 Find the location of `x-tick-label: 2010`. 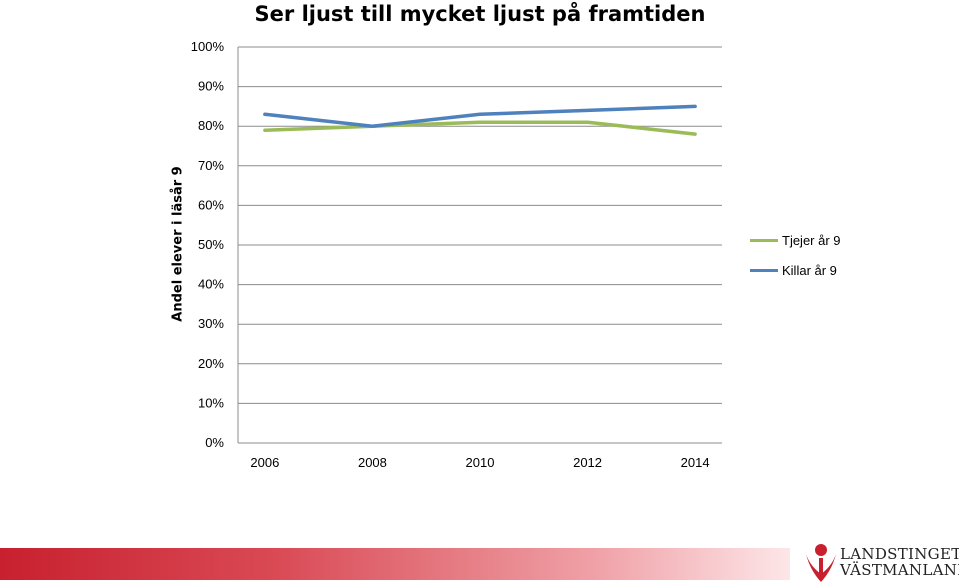

x-tick-label: 2010 is located at coordinates (480, 462).